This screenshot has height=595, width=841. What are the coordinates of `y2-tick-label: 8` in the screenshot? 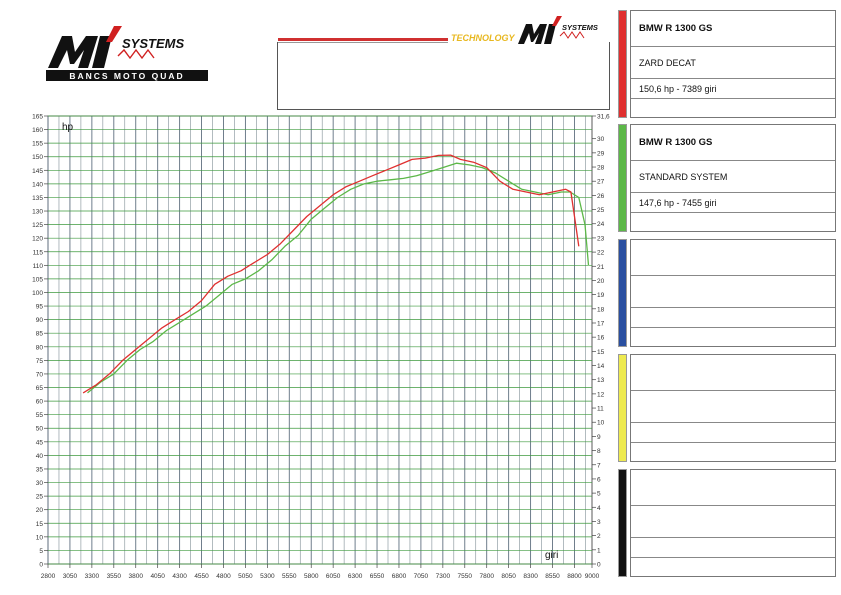 It's located at (599, 451).